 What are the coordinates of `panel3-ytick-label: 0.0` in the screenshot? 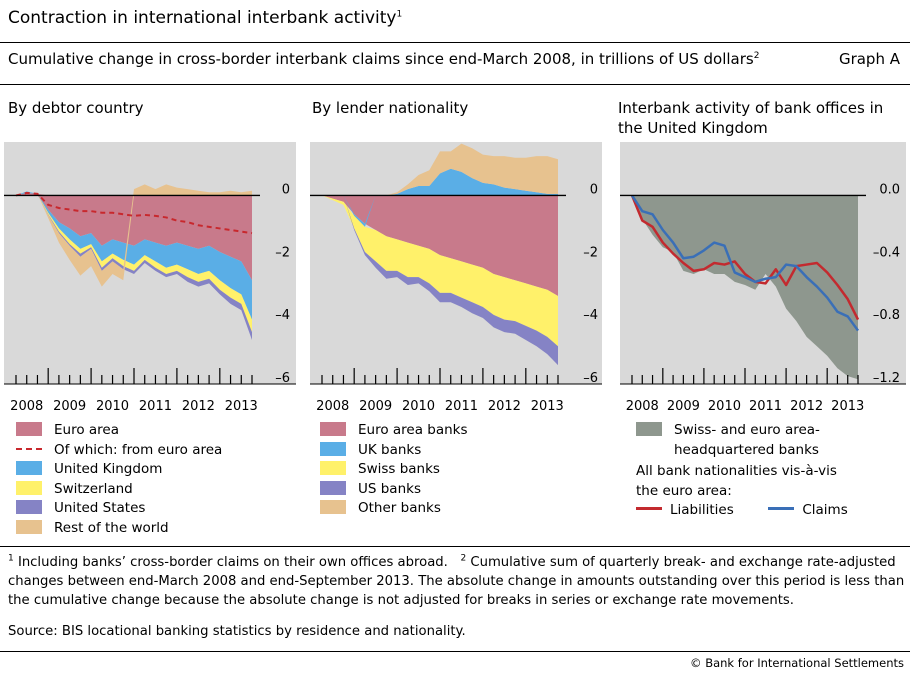 It's located at (889, 189).